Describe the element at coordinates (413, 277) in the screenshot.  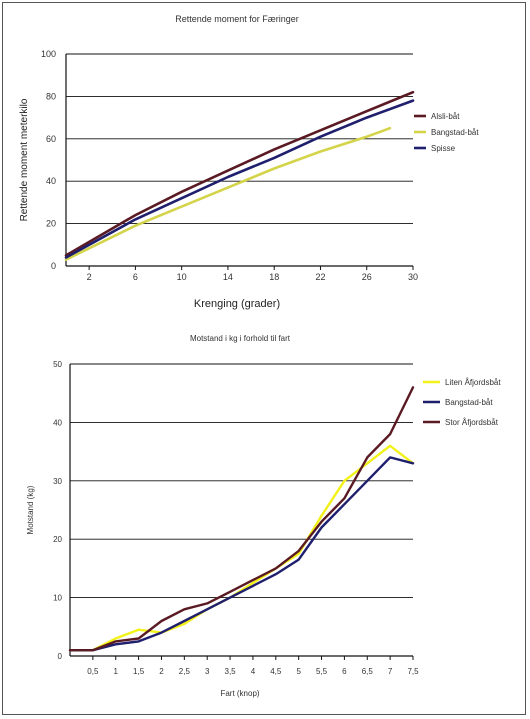
I see `x-tick-label: 30` at that location.